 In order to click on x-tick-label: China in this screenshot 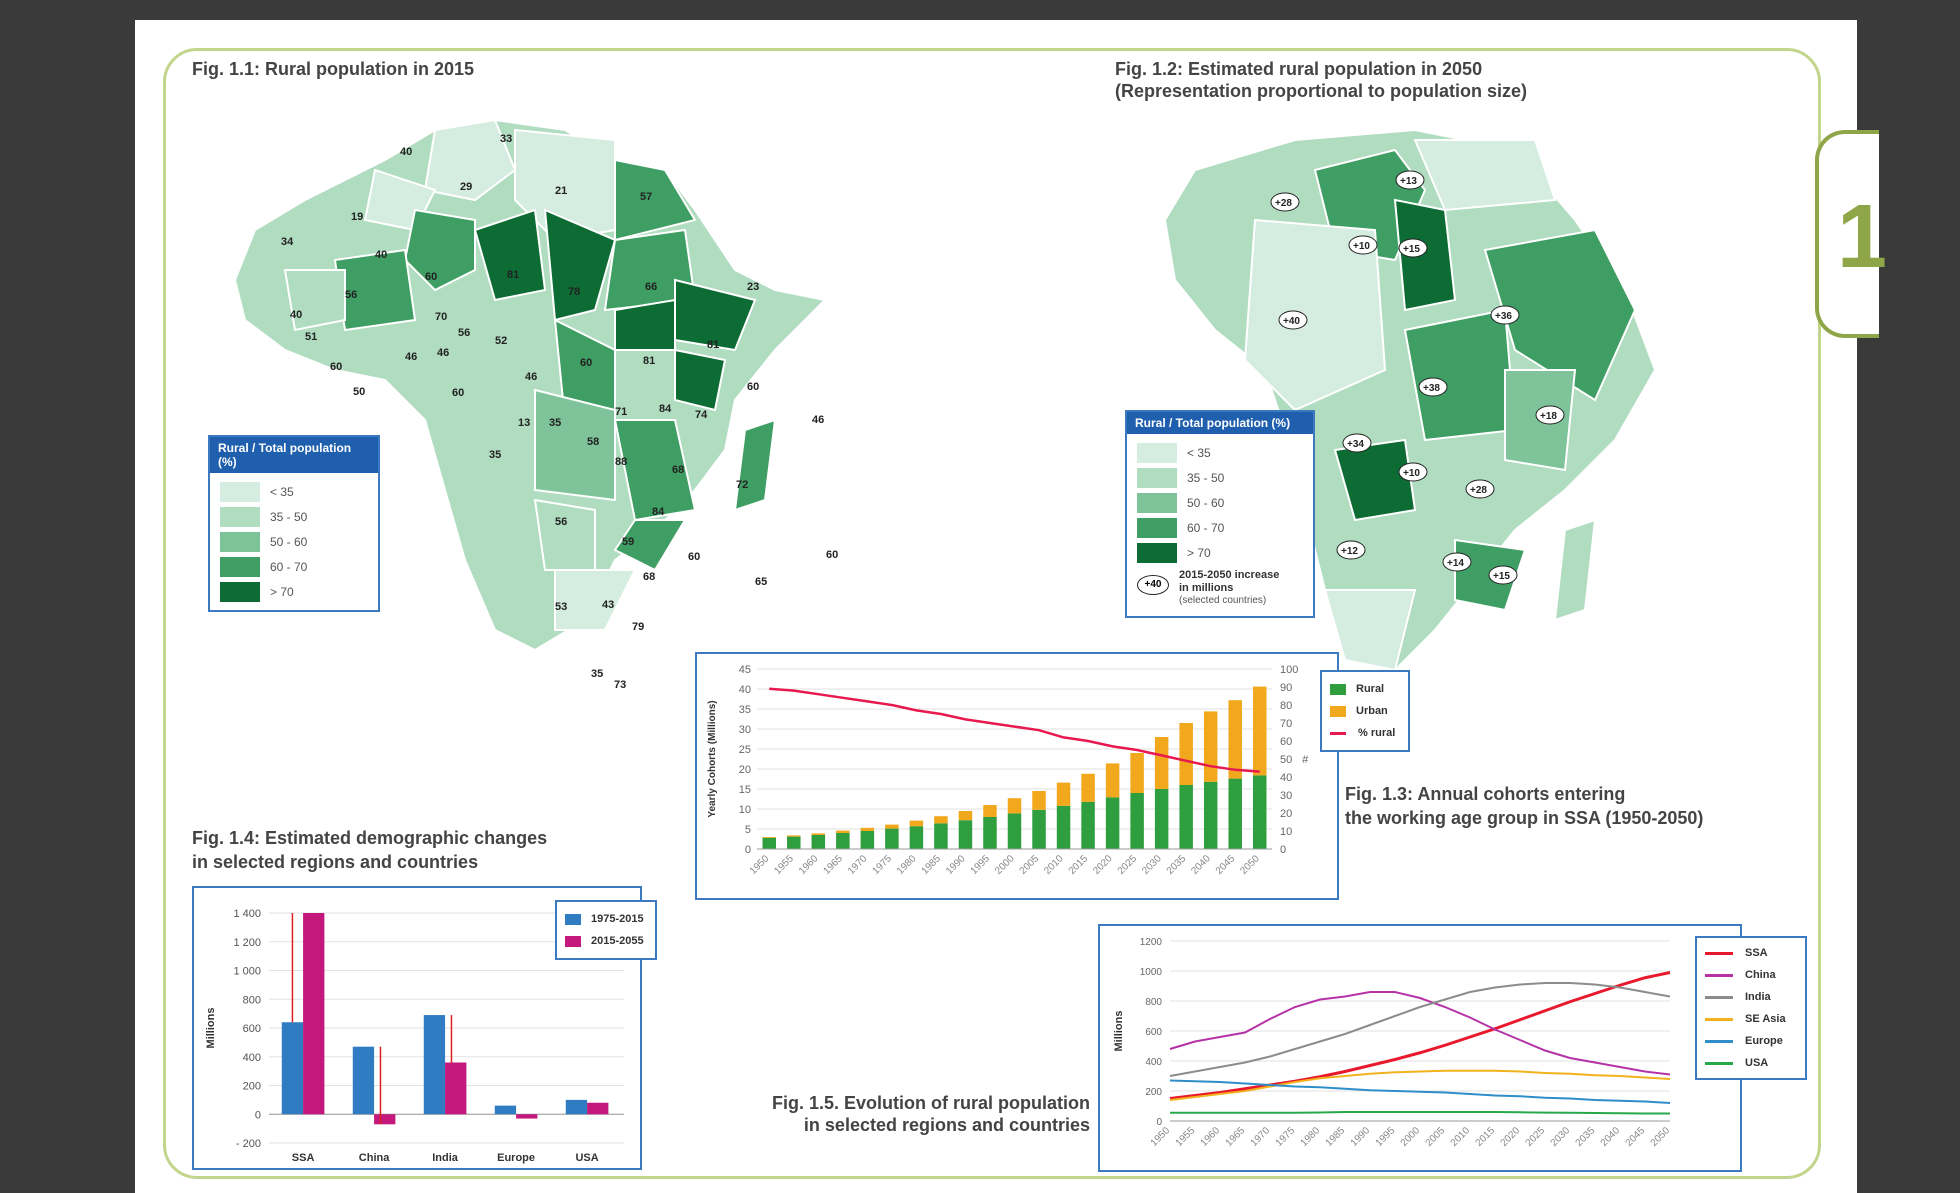, I will do `click(374, 1158)`.